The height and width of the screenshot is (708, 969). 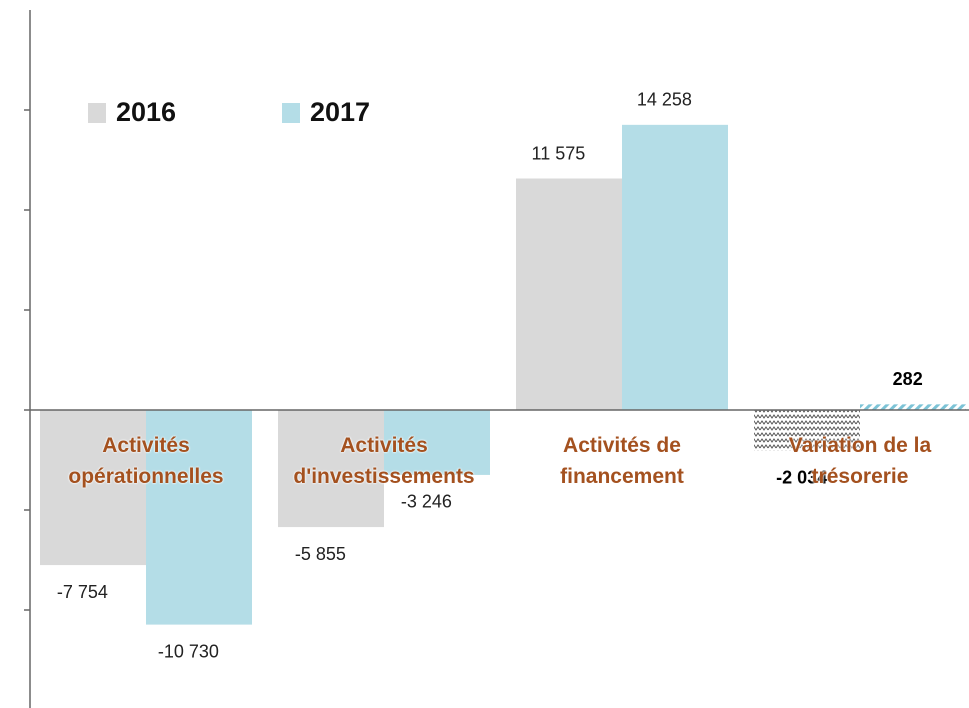 I want to click on value-label: -5 855, so click(x=320, y=554).